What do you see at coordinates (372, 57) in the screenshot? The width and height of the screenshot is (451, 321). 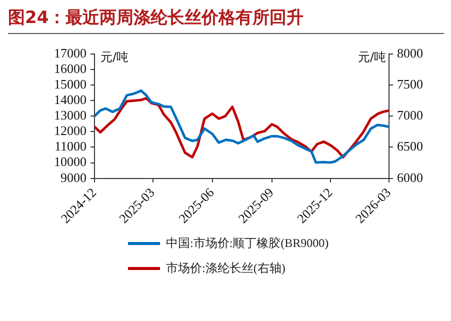 I see `y2-axis-title: 元/吨` at bounding box center [372, 57].